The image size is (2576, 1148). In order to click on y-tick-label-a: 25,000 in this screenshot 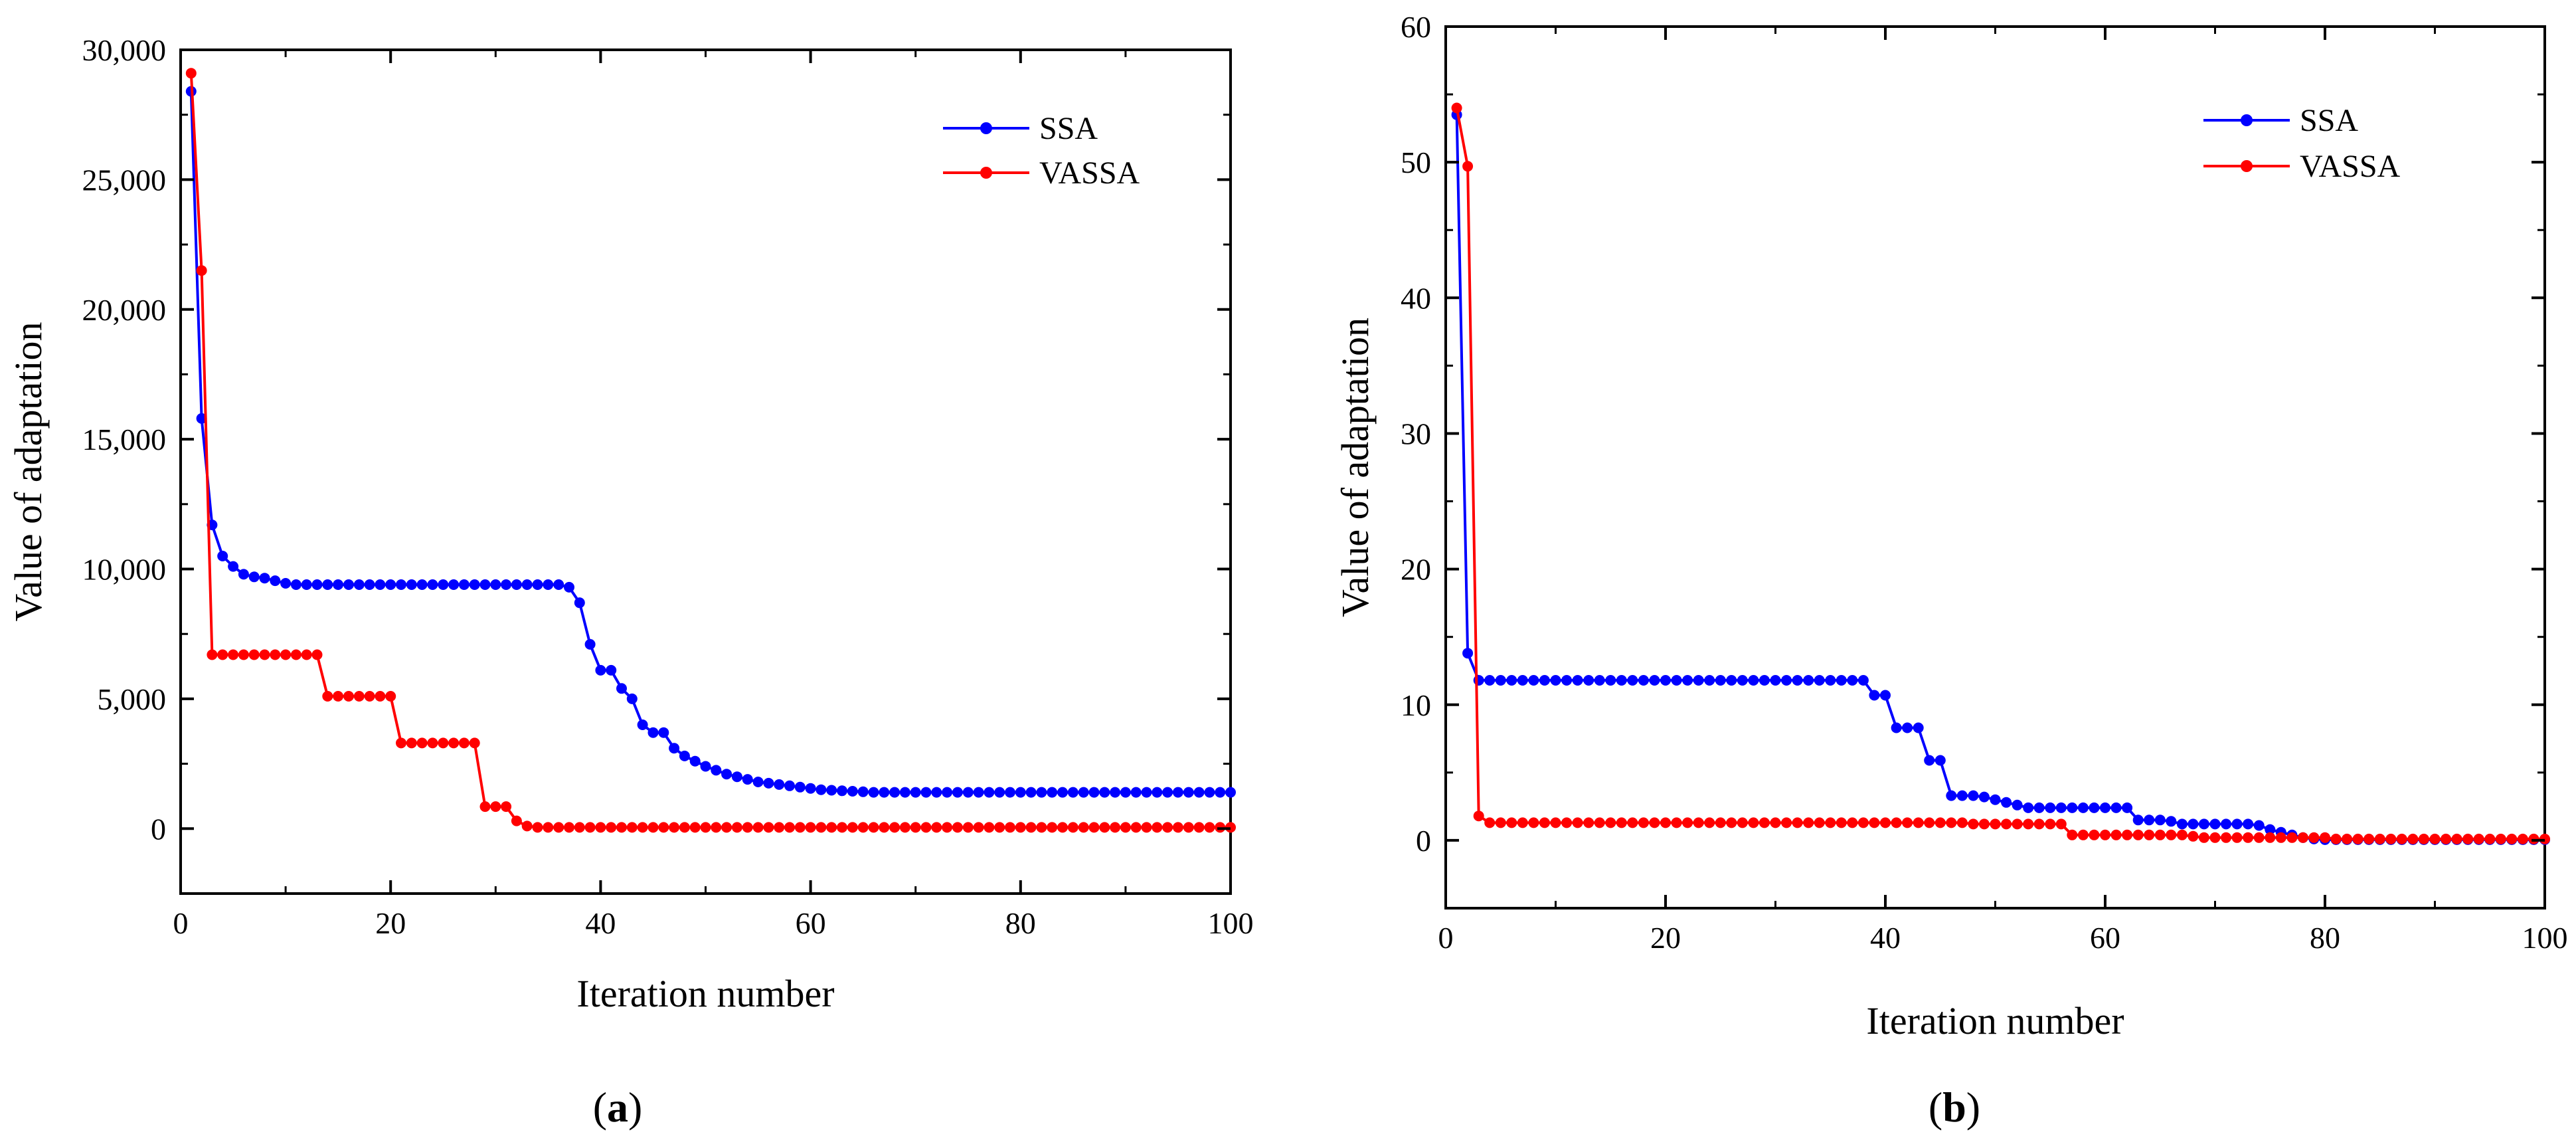, I will do `click(124, 180)`.